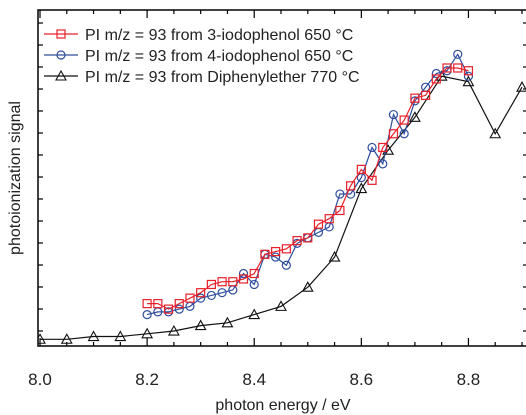  I want to click on x-tick-label: 8.6, so click(362, 379).